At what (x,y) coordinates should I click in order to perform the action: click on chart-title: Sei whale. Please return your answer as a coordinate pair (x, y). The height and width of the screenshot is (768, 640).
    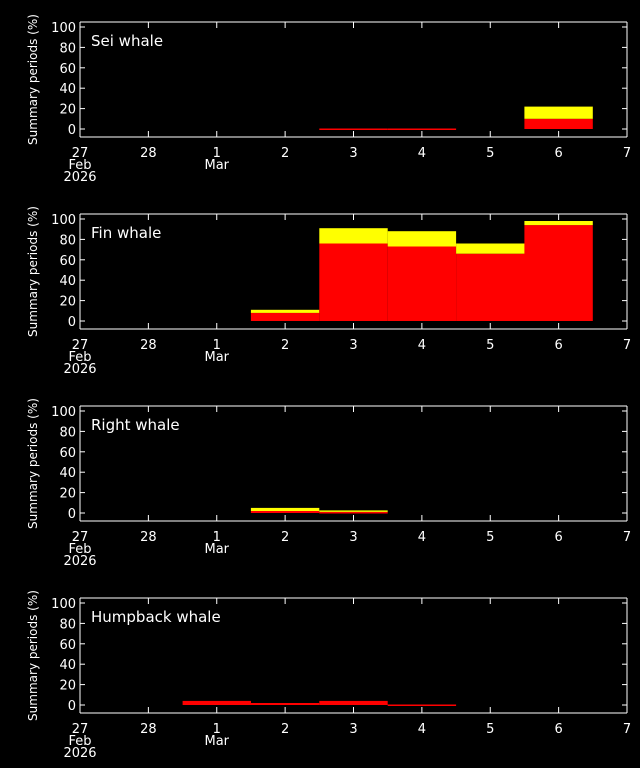
    Looking at the image, I should click on (127, 41).